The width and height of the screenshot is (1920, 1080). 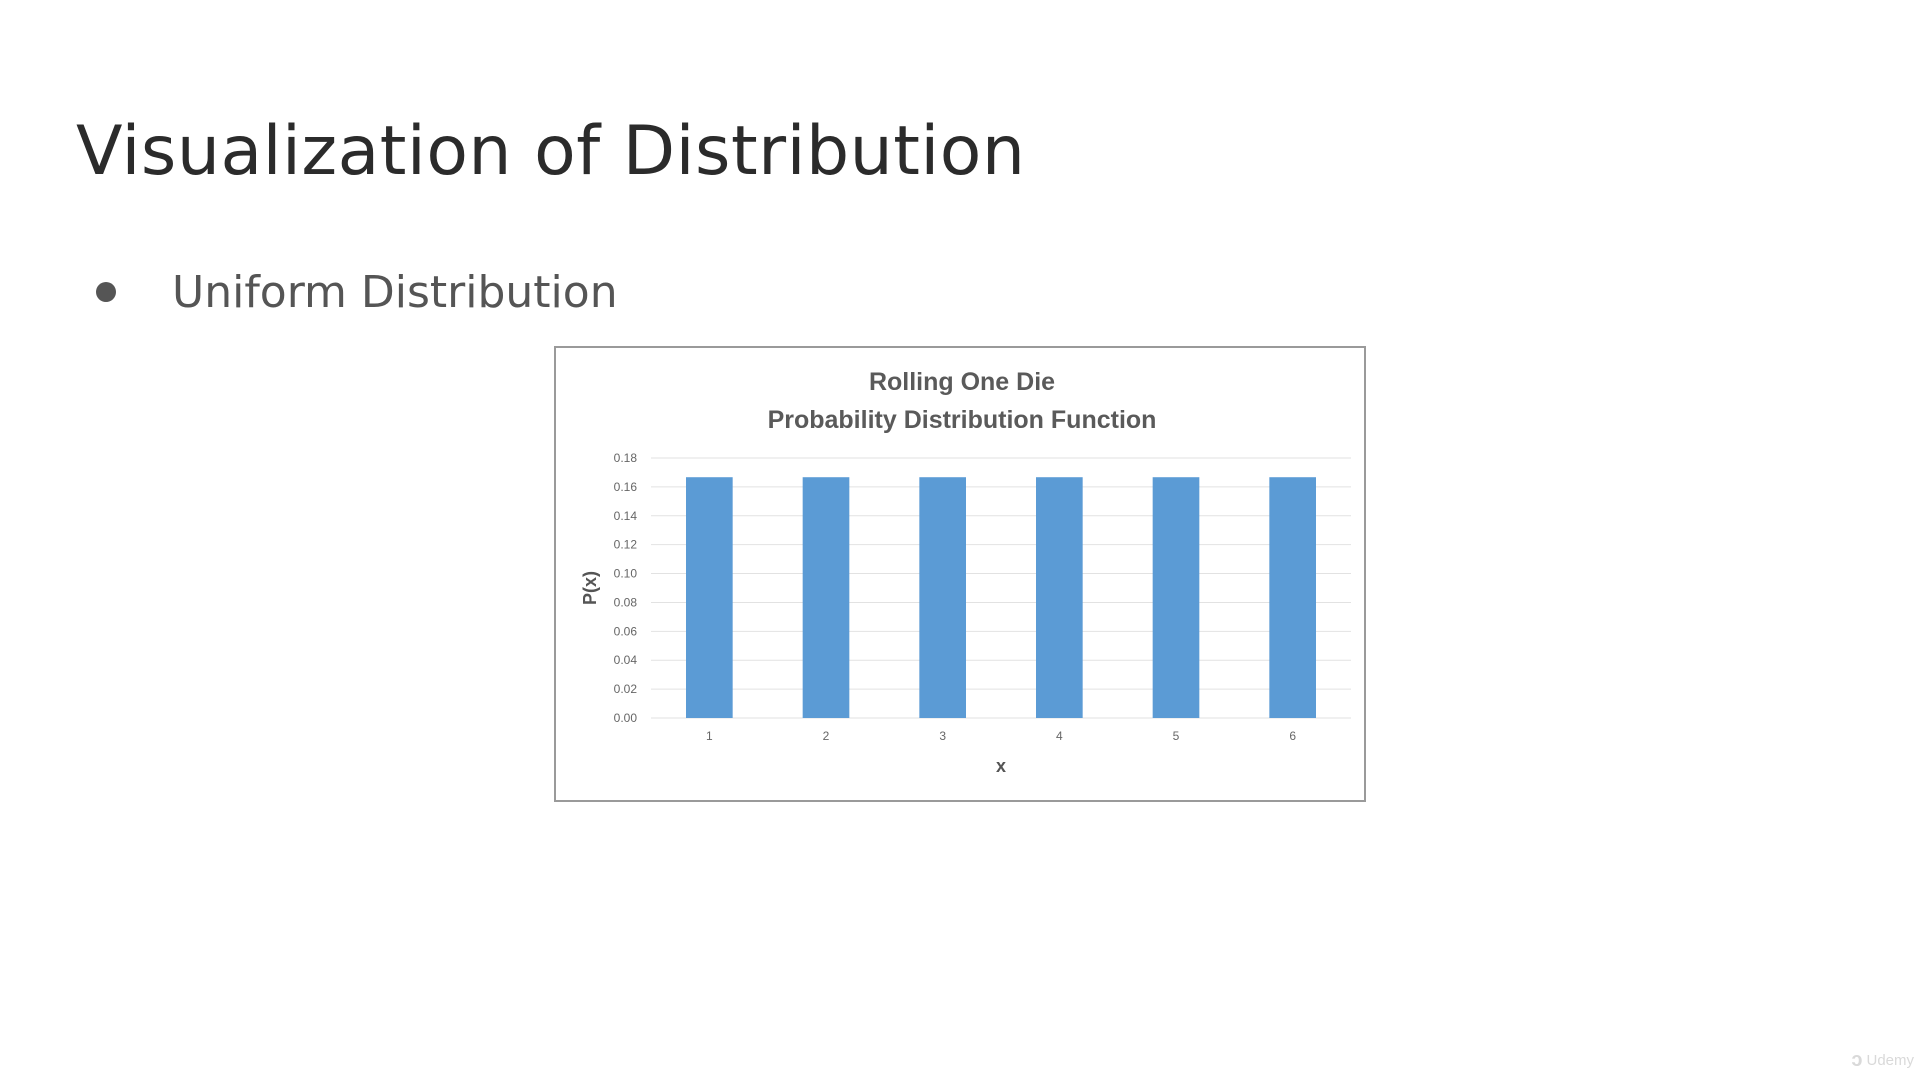 What do you see at coordinates (1001, 766) in the screenshot?
I see `x-axis-title: x` at bounding box center [1001, 766].